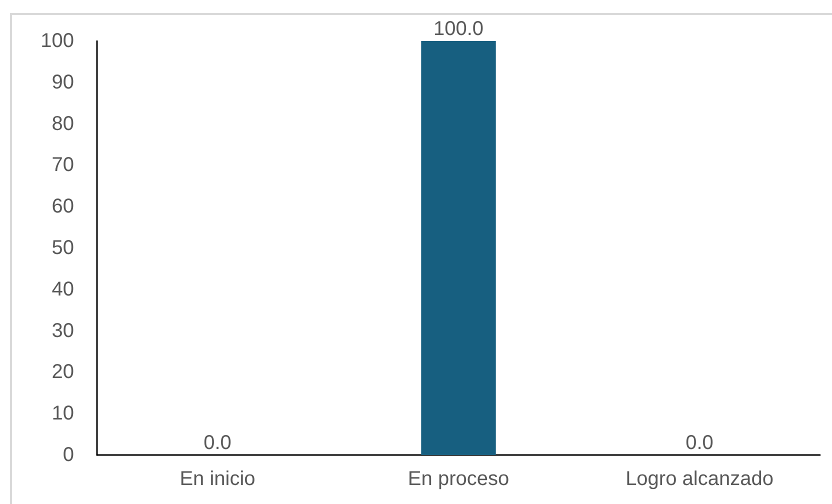  I want to click on x-tick-label: Logro alcanzado, so click(700, 479).